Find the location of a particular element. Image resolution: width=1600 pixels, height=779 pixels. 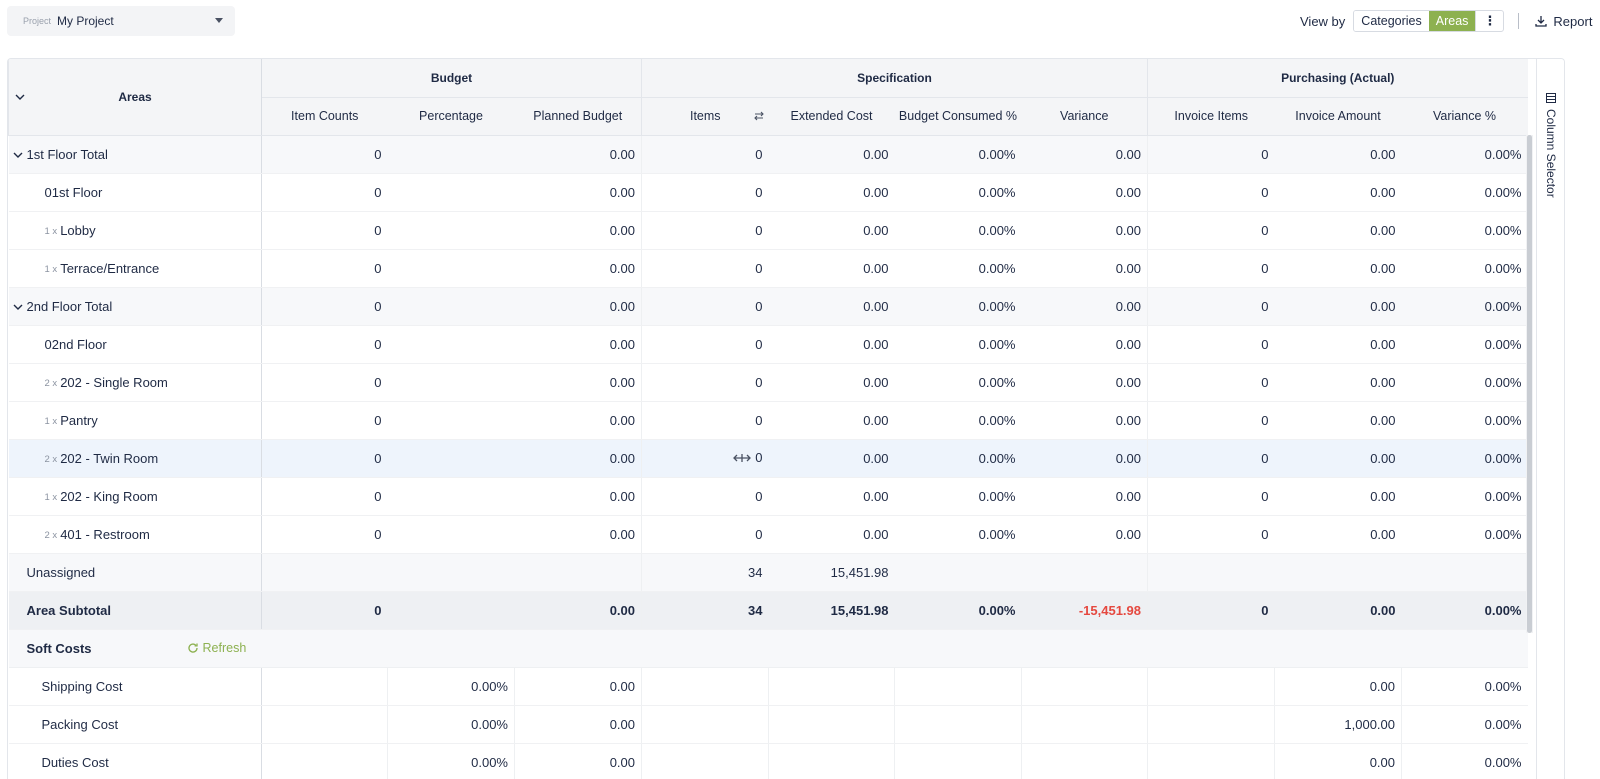

col-variance: Variance is located at coordinates (1084, 116).